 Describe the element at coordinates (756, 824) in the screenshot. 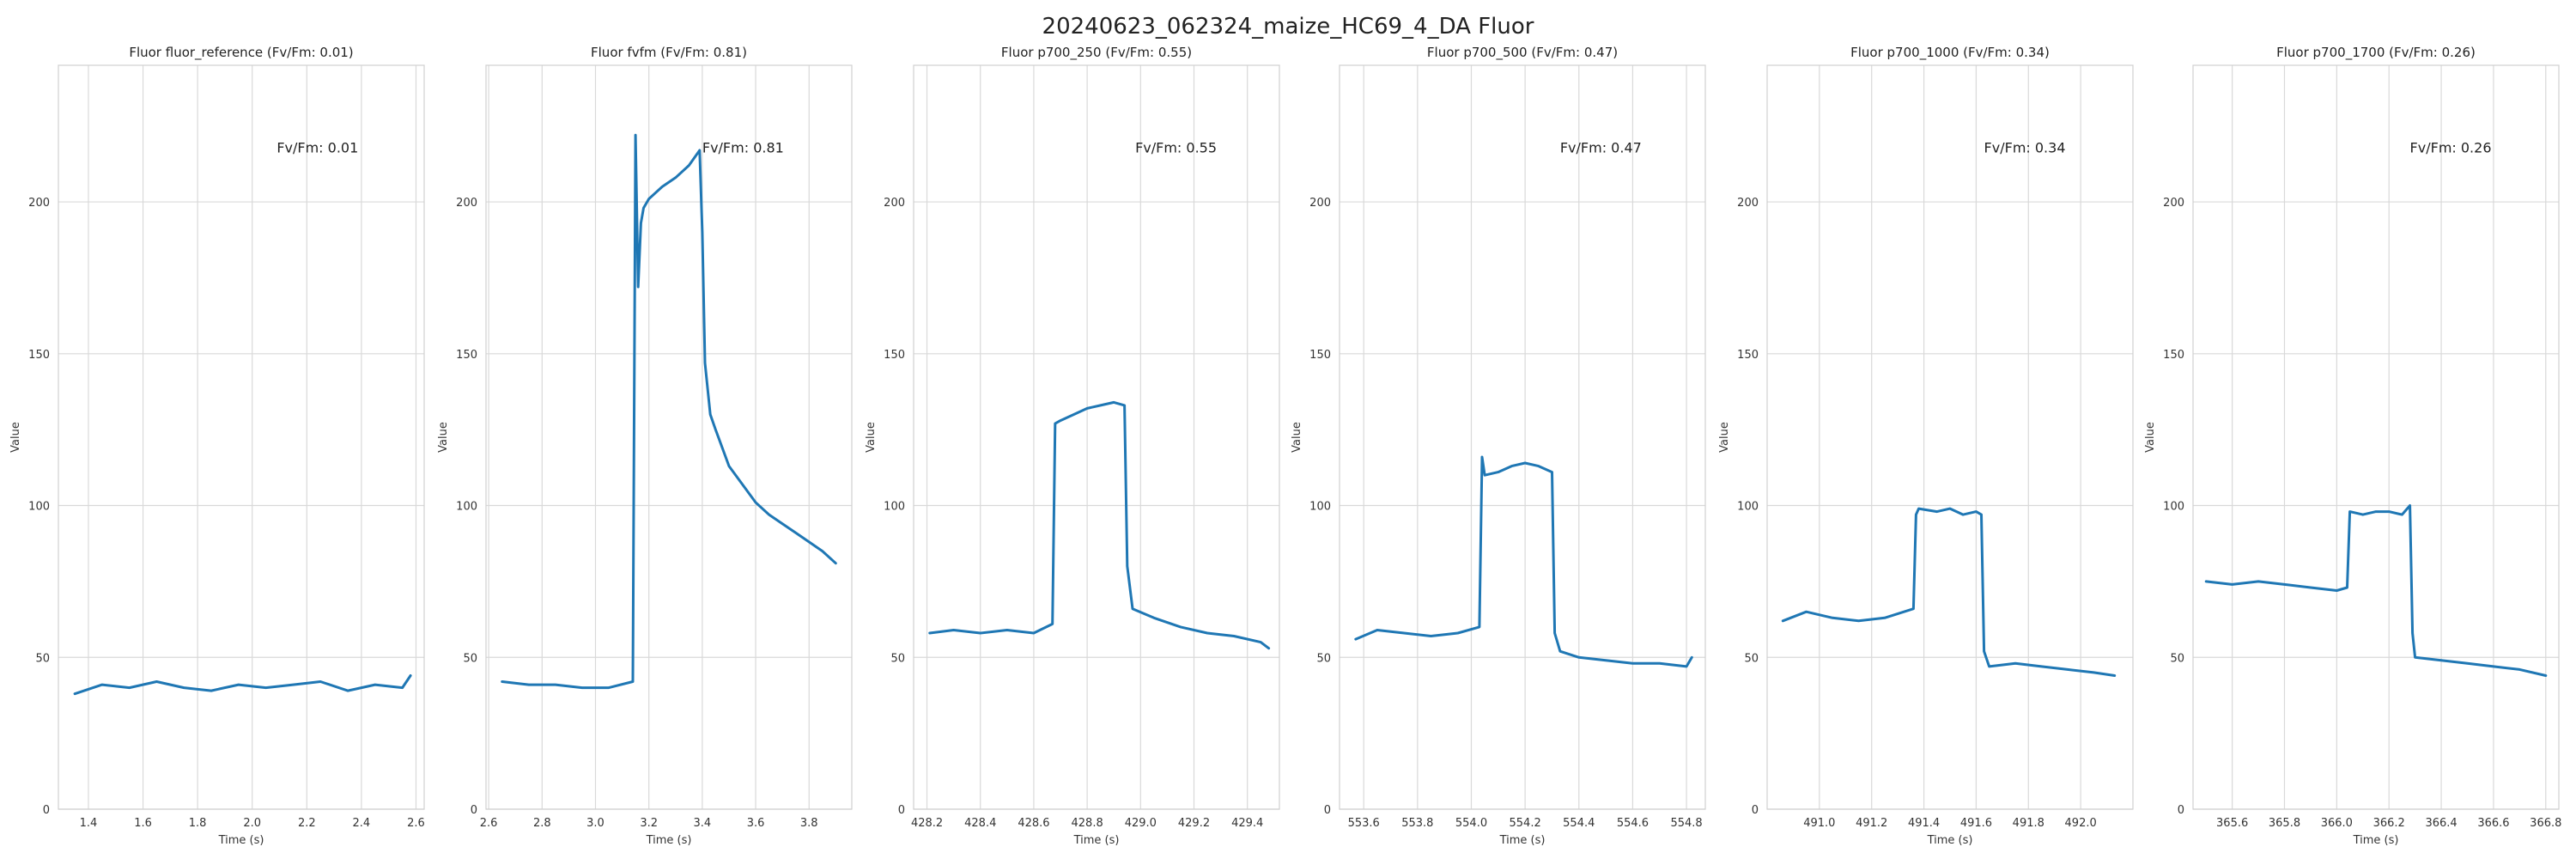

I see `x-tick-label: 3.6` at that location.